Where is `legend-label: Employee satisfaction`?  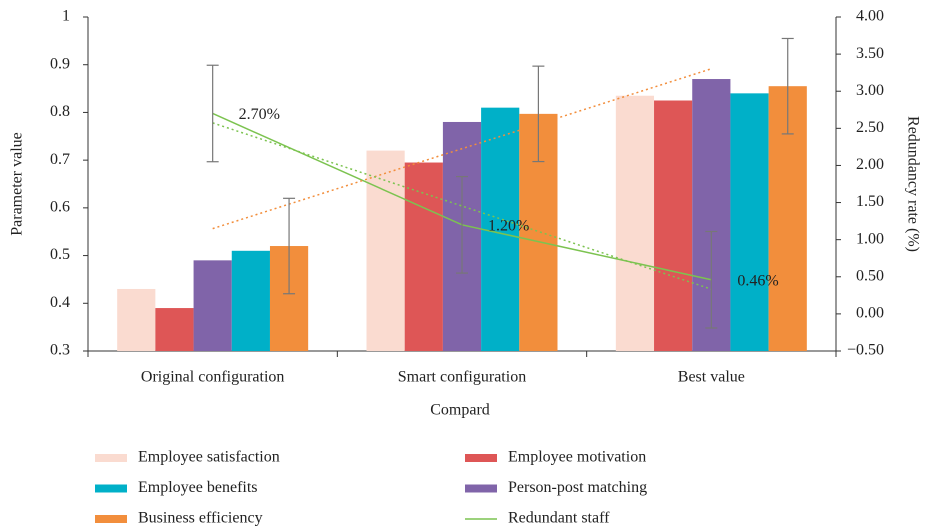 legend-label: Employee satisfaction is located at coordinates (209, 457).